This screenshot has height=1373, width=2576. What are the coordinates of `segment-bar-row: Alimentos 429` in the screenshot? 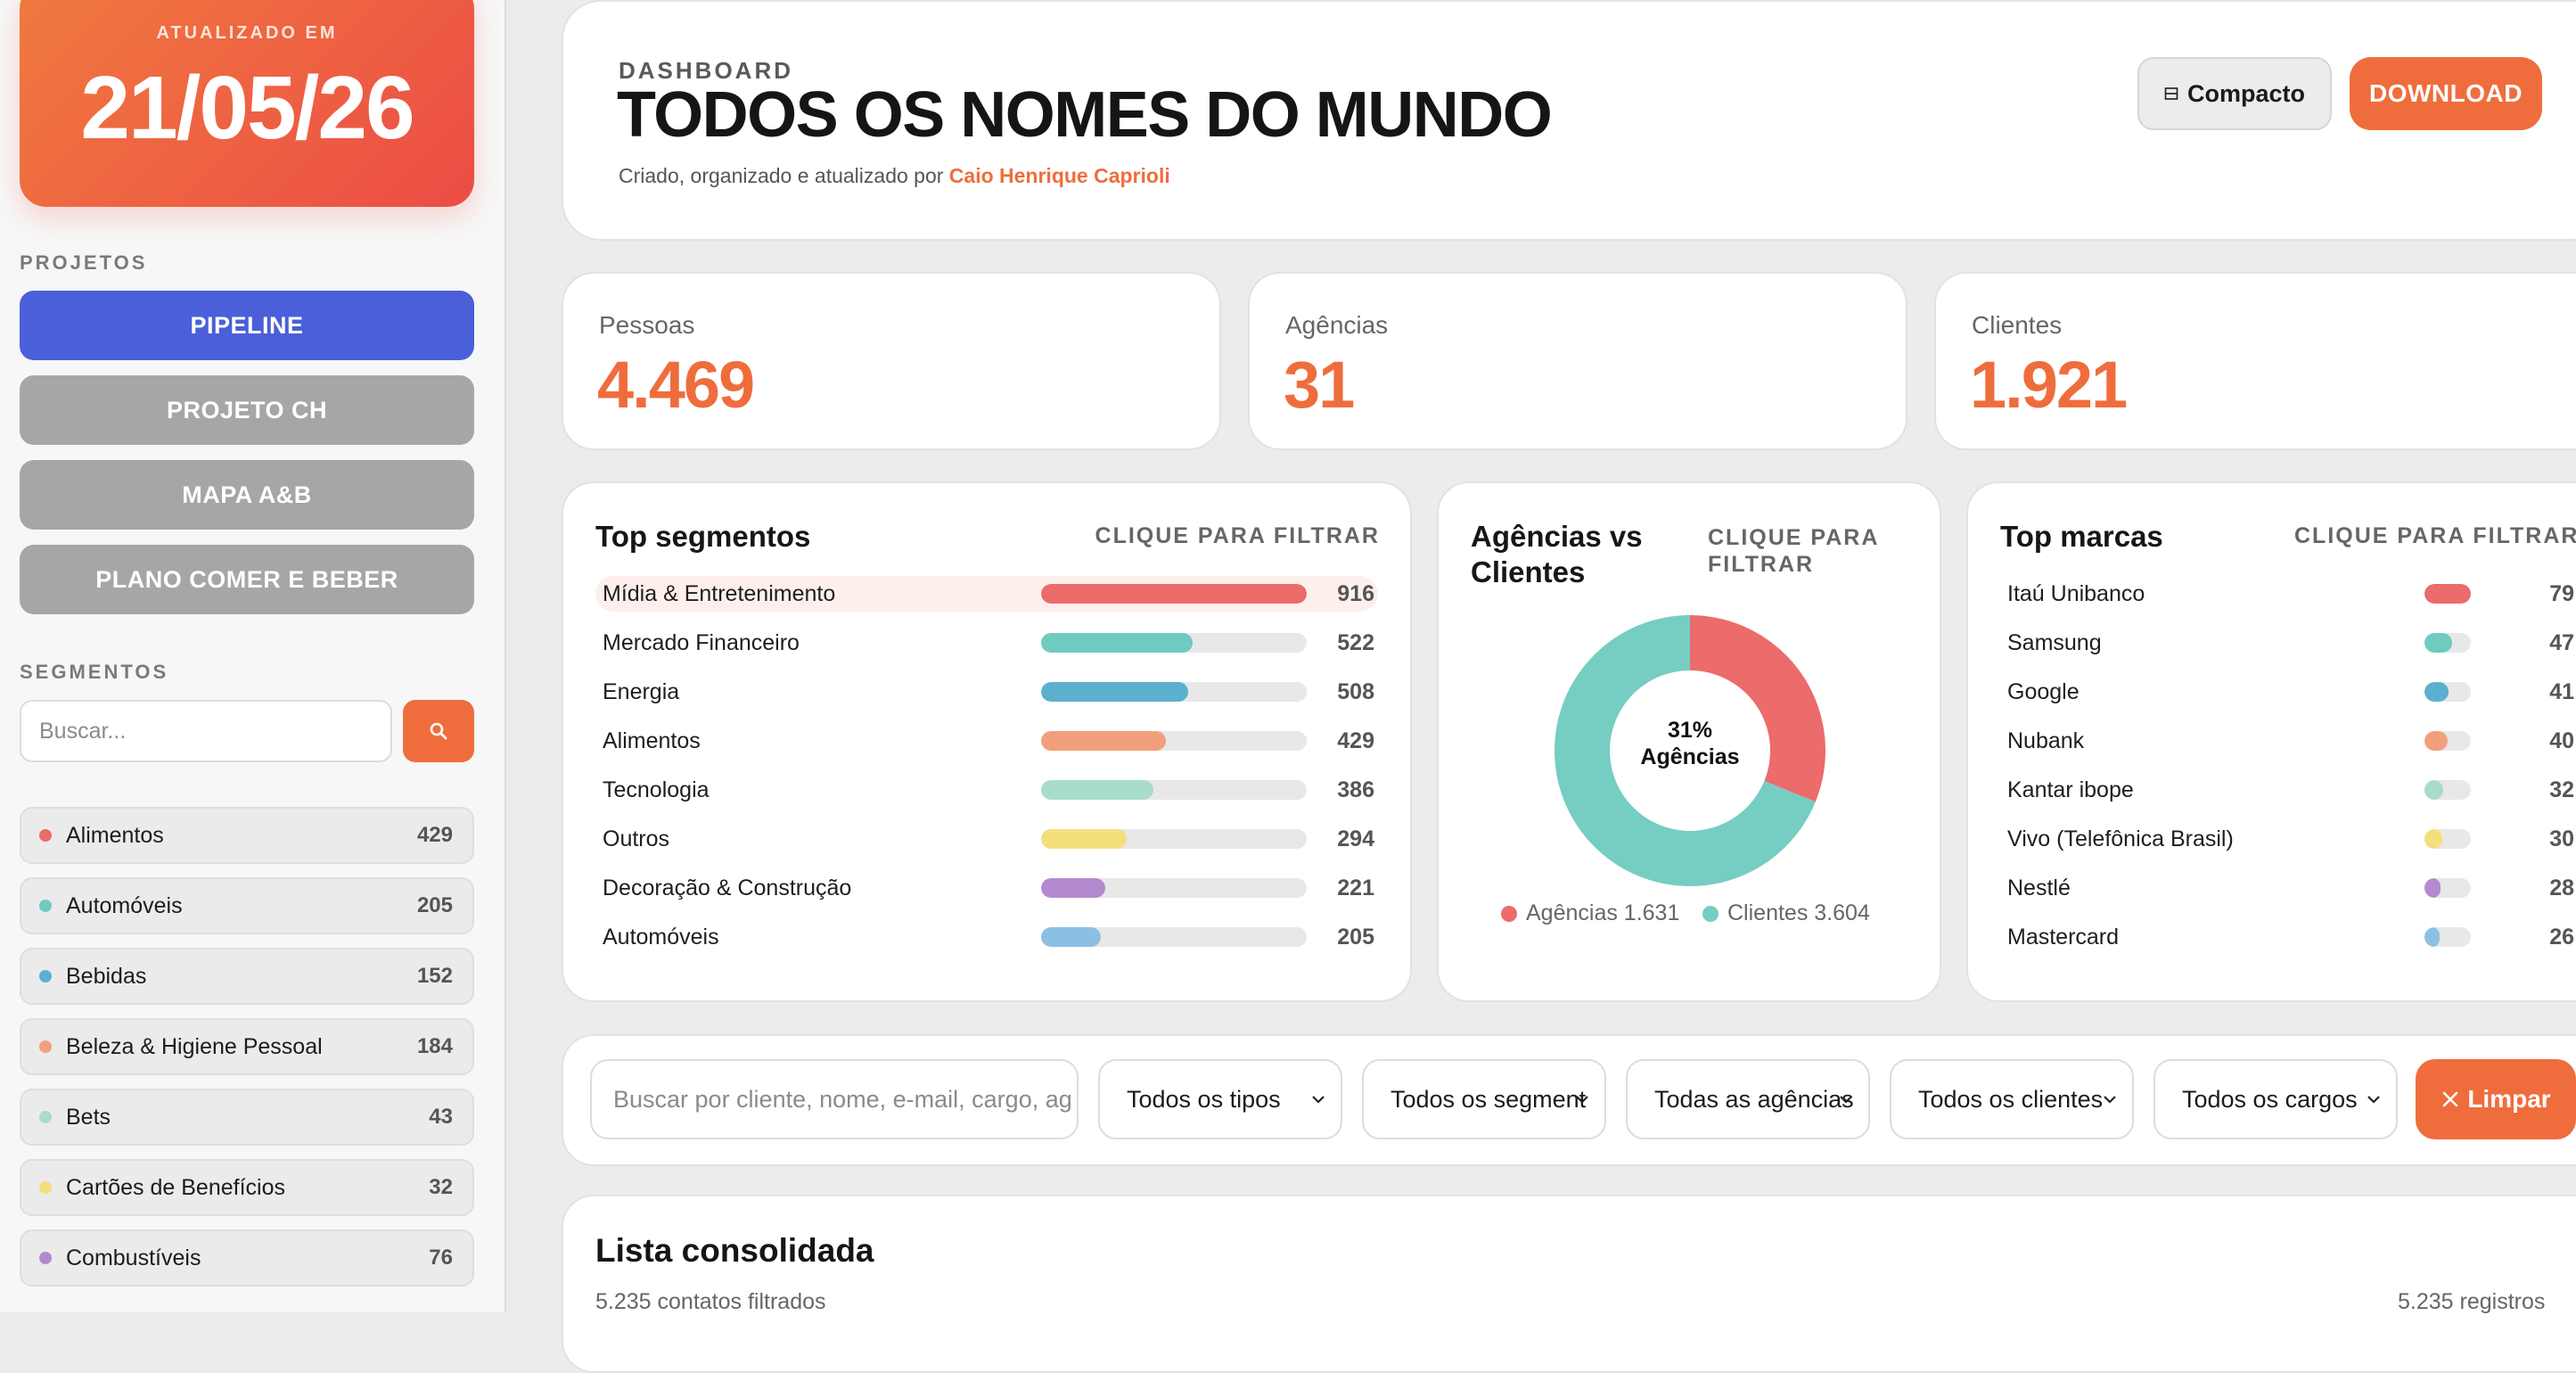 It's located at (988, 741).